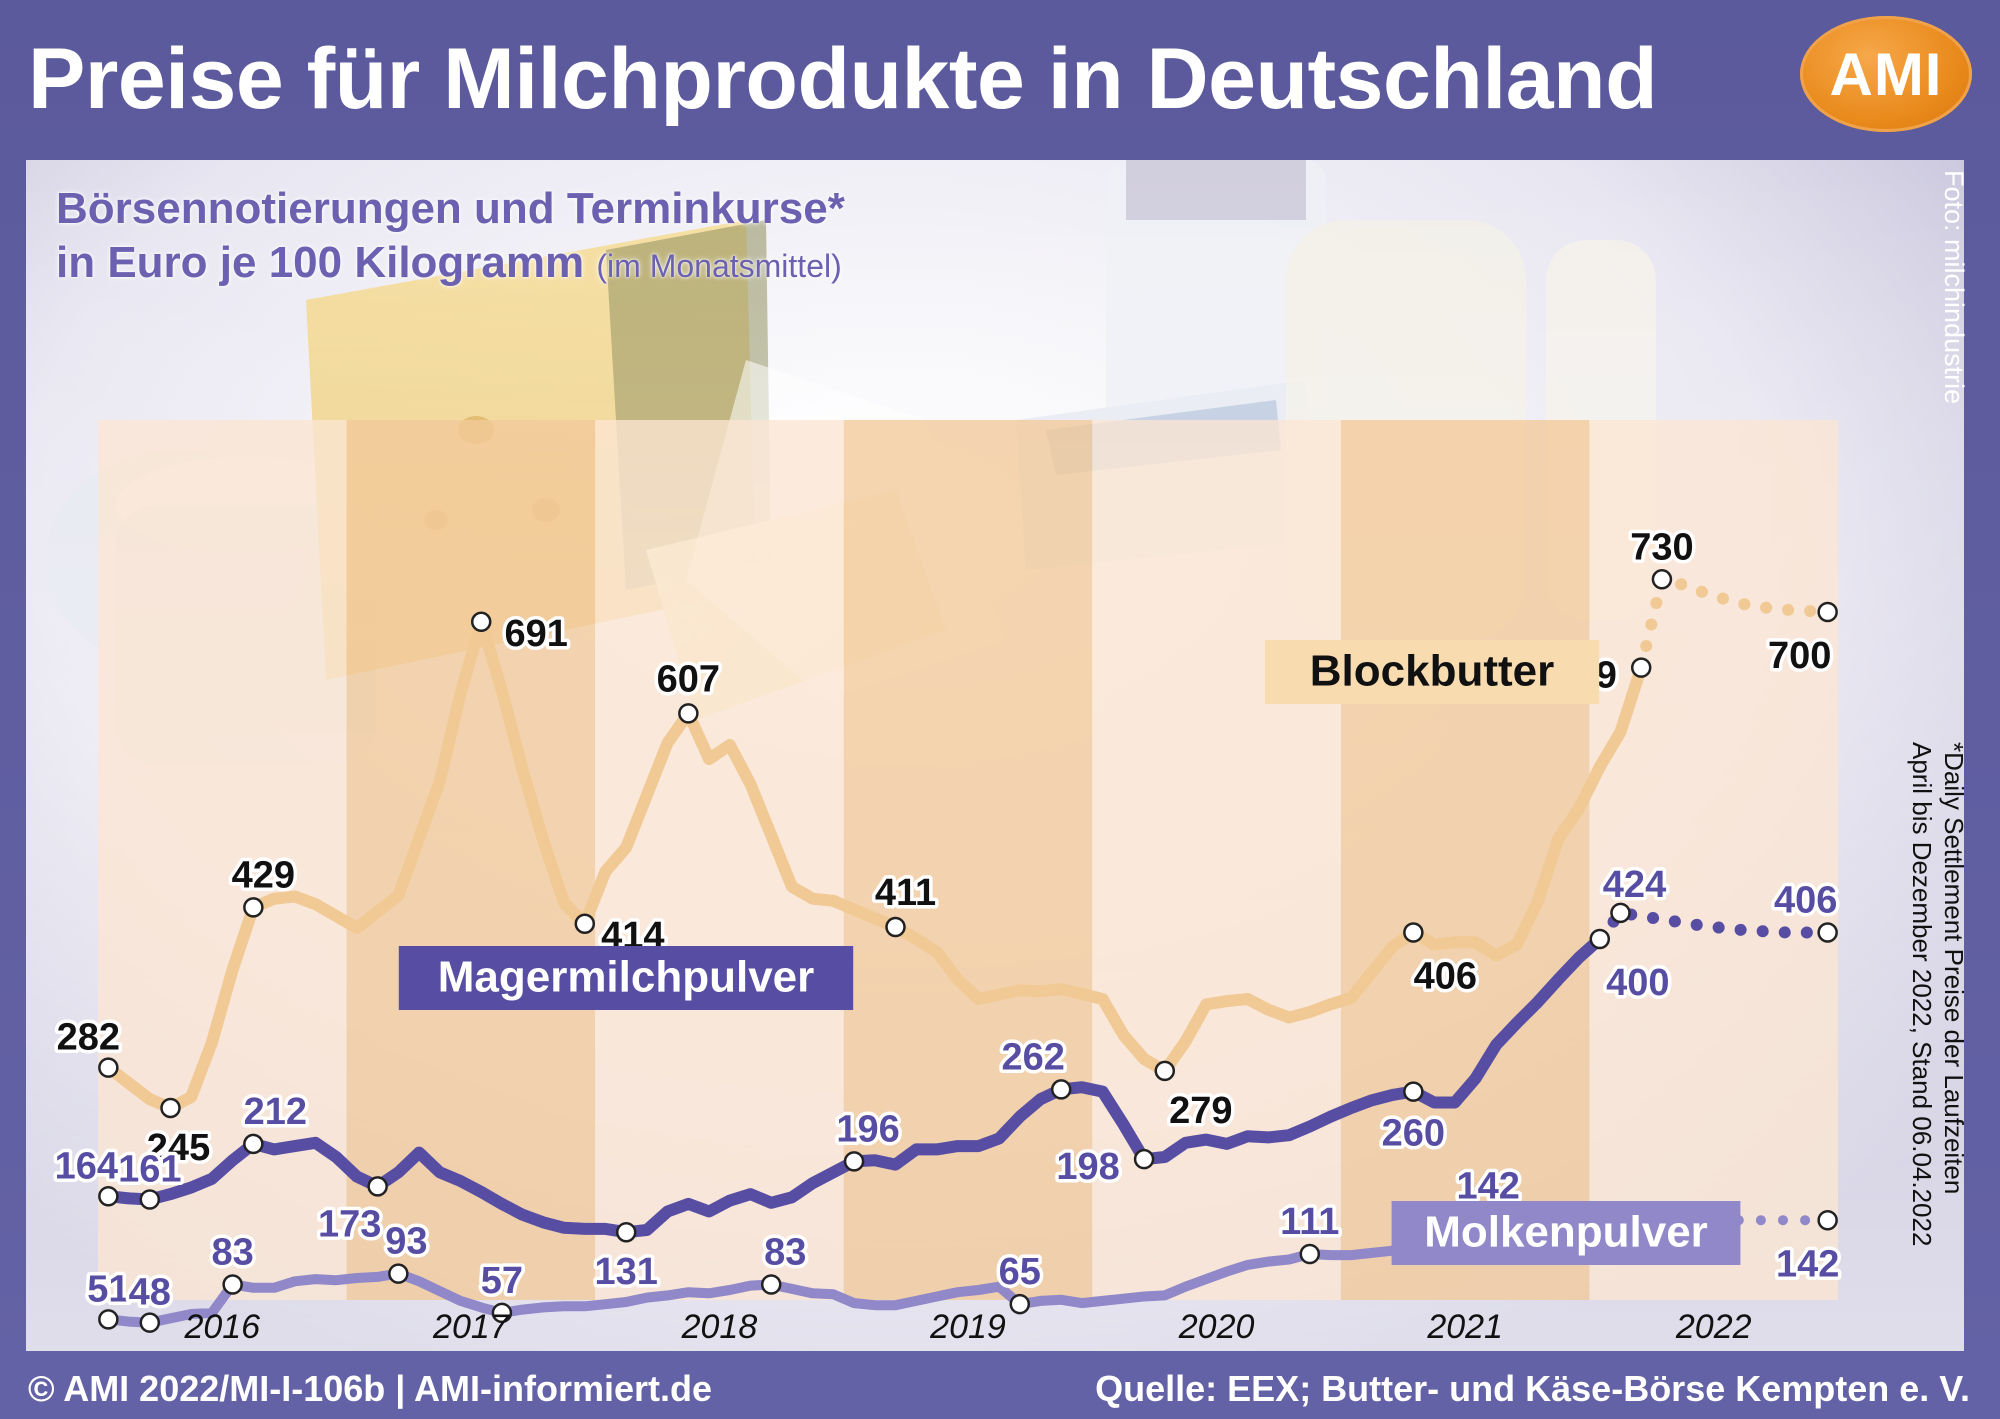 This screenshot has width=2000, height=1419. What do you see at coordinates (1799, 656) in the screenshot?
I see `data-label-blockbutter-2022-12: 700` at bounding box center [1799, 656].